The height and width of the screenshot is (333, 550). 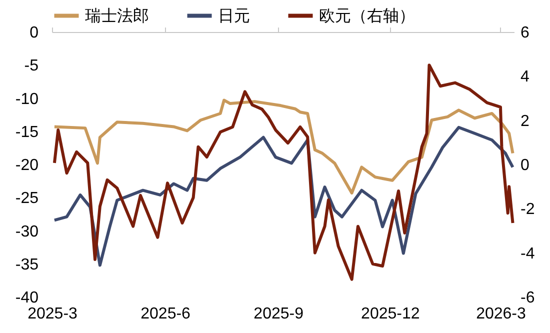 I want to click on y-tick-label: -25, so click(x=27, y=199).